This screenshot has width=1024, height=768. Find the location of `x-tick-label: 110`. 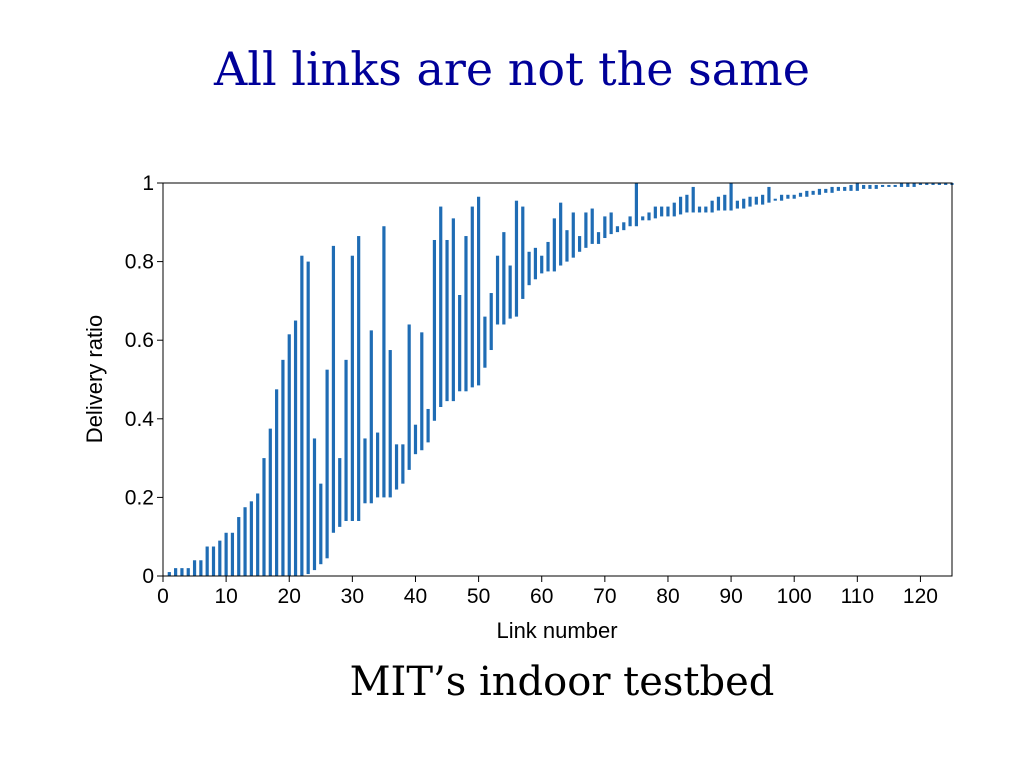

x-tick-label: 110 is located at coordinates (857, 596).